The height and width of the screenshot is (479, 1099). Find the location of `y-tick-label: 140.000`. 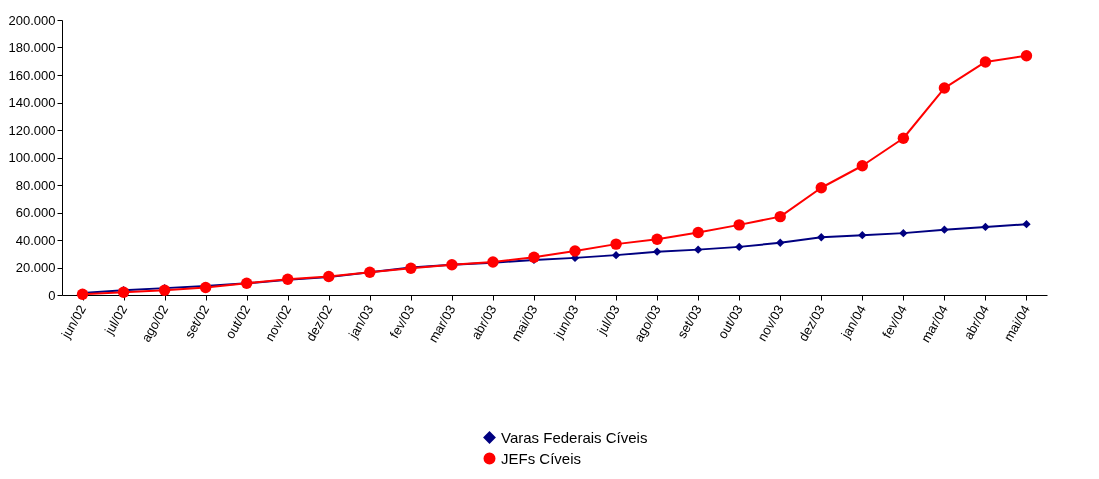

y-tick-label: 140.000 is located at coordinates (32, 102).